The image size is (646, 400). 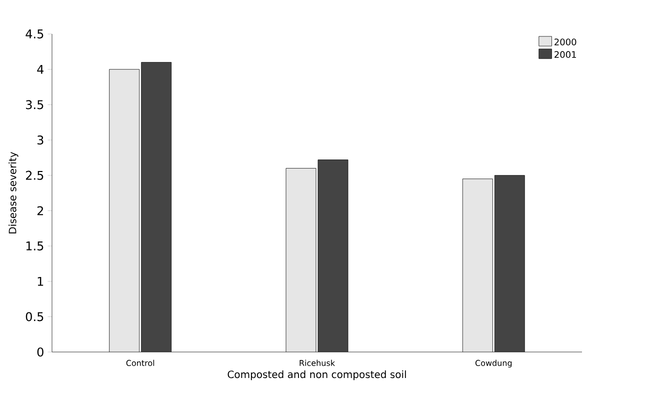 What do you see at coordinates (13, 193) in the screenshot?
I see `y-axis-title: Disease severity` at bounding box center [13, 193].